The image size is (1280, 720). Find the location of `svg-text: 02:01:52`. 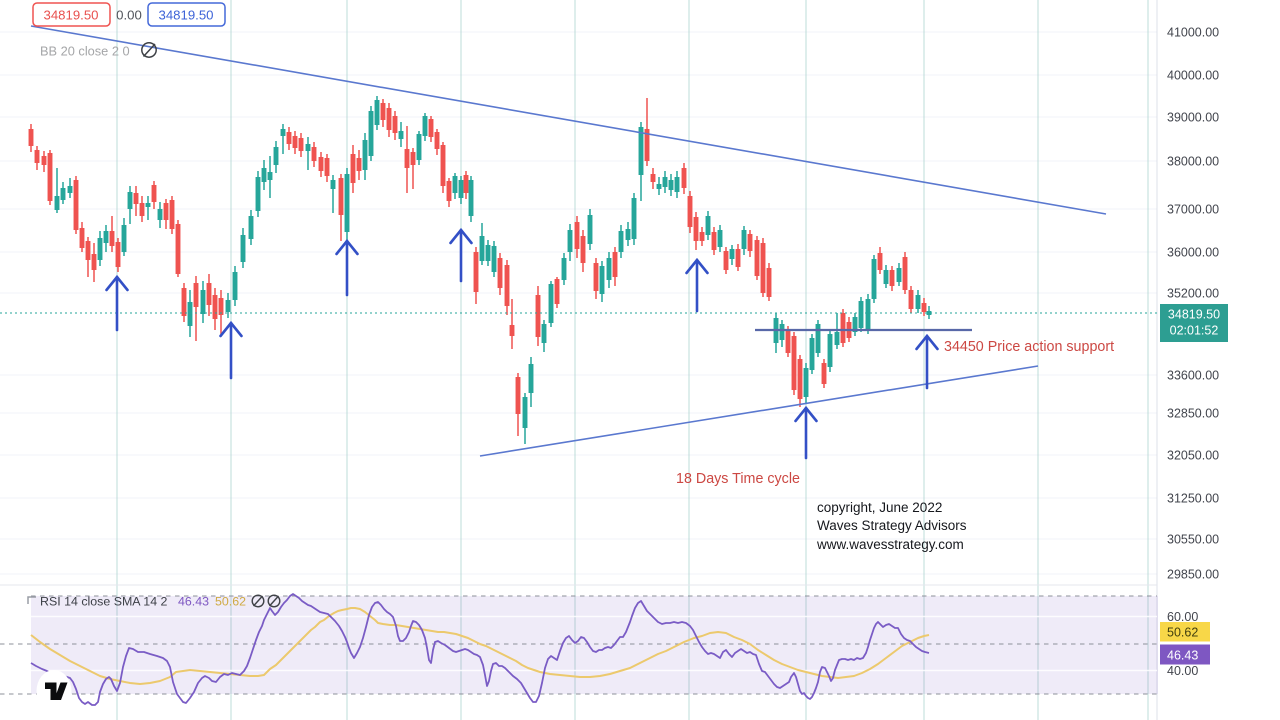

svg-text: 02:01:52 is located at coordinates (1194, 331).